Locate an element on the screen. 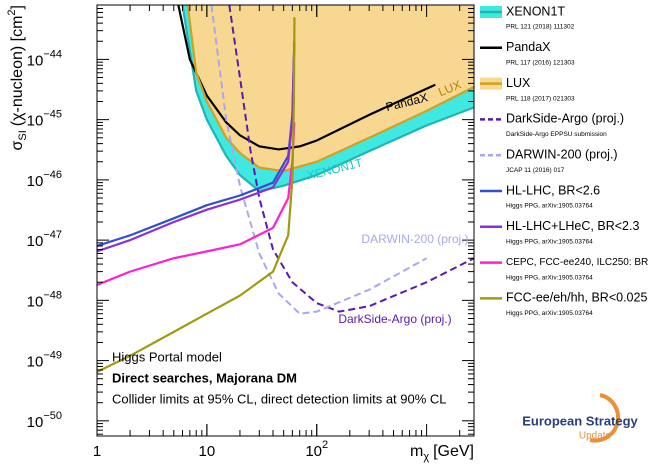 The image size is (648, 465). y-tick-exponent: −47 is located at coordinates (52, 235).